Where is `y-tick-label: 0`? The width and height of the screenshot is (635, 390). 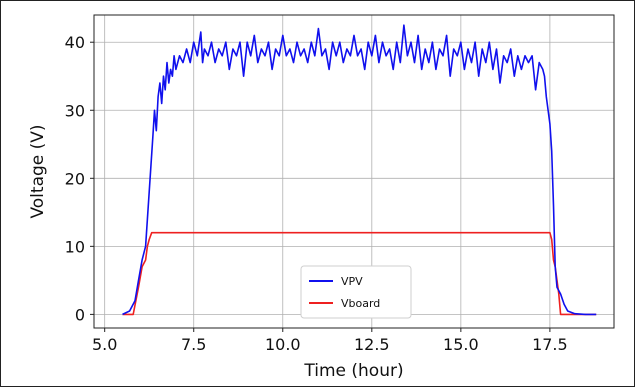 y-tick-label: 0 is located at coordinates (80, 314).